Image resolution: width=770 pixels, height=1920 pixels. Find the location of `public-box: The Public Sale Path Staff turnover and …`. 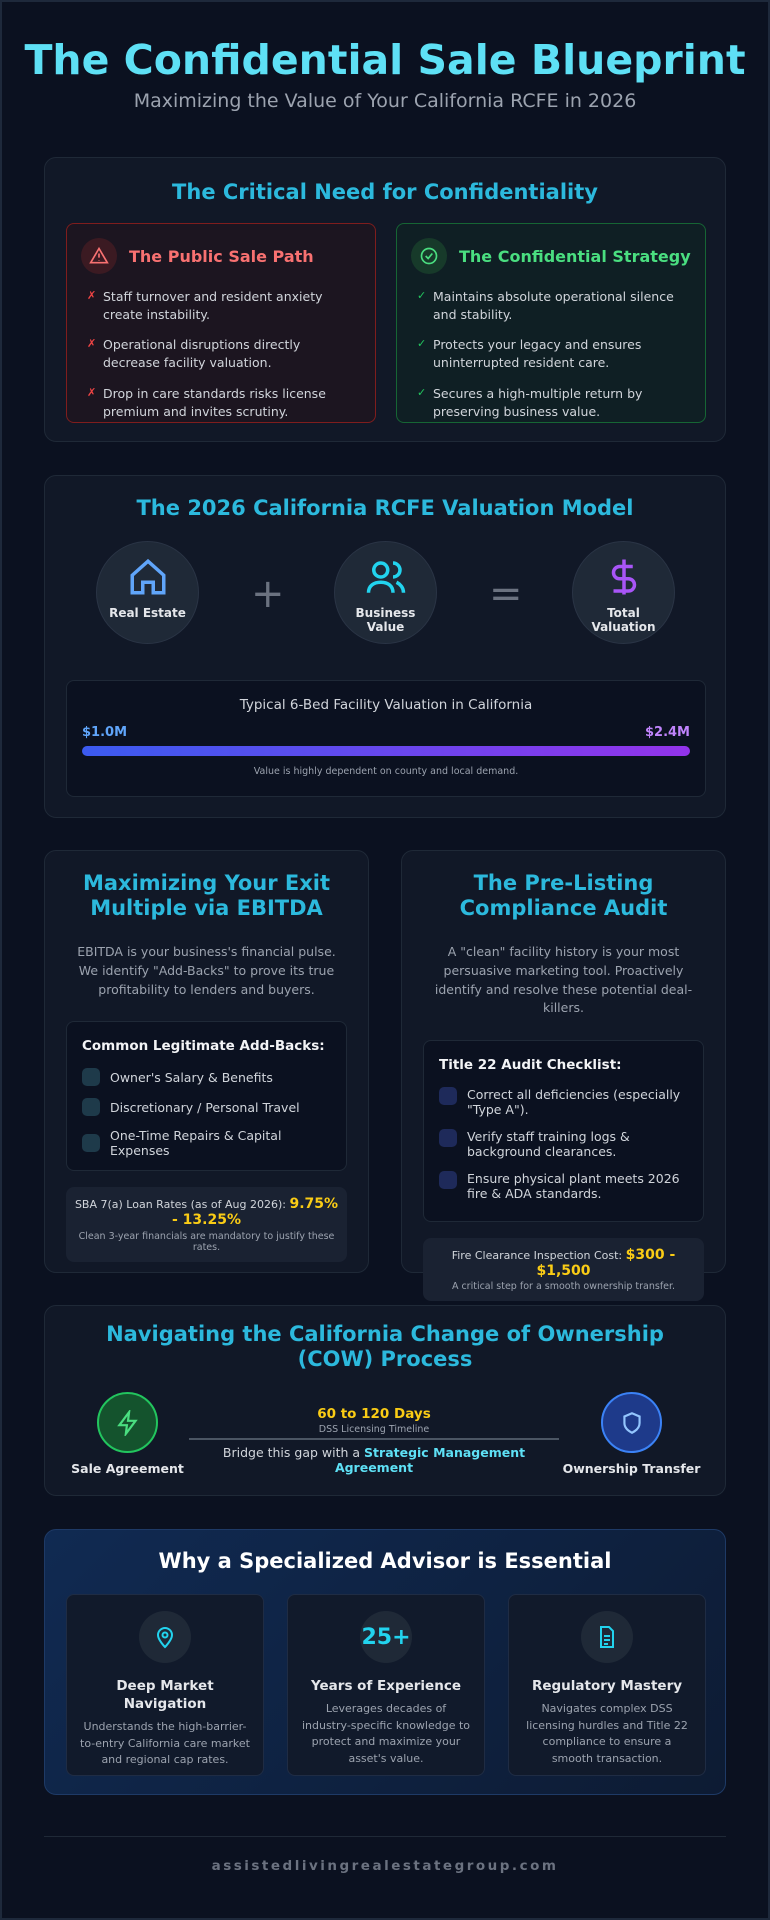

public-box: The Public Sale Path Staff turnover and … is located at coordinates (221, 323).